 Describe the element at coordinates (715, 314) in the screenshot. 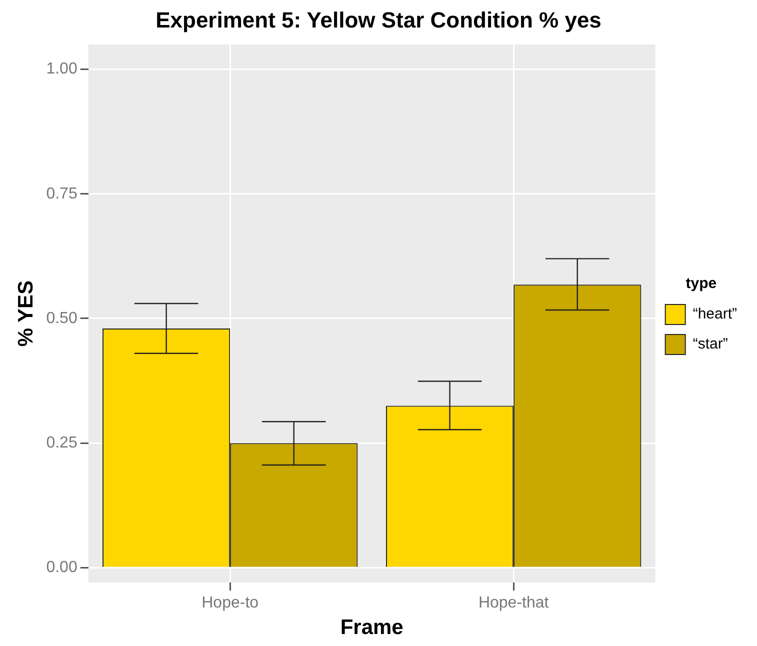

I see `legend-label: “heart”` at that location.